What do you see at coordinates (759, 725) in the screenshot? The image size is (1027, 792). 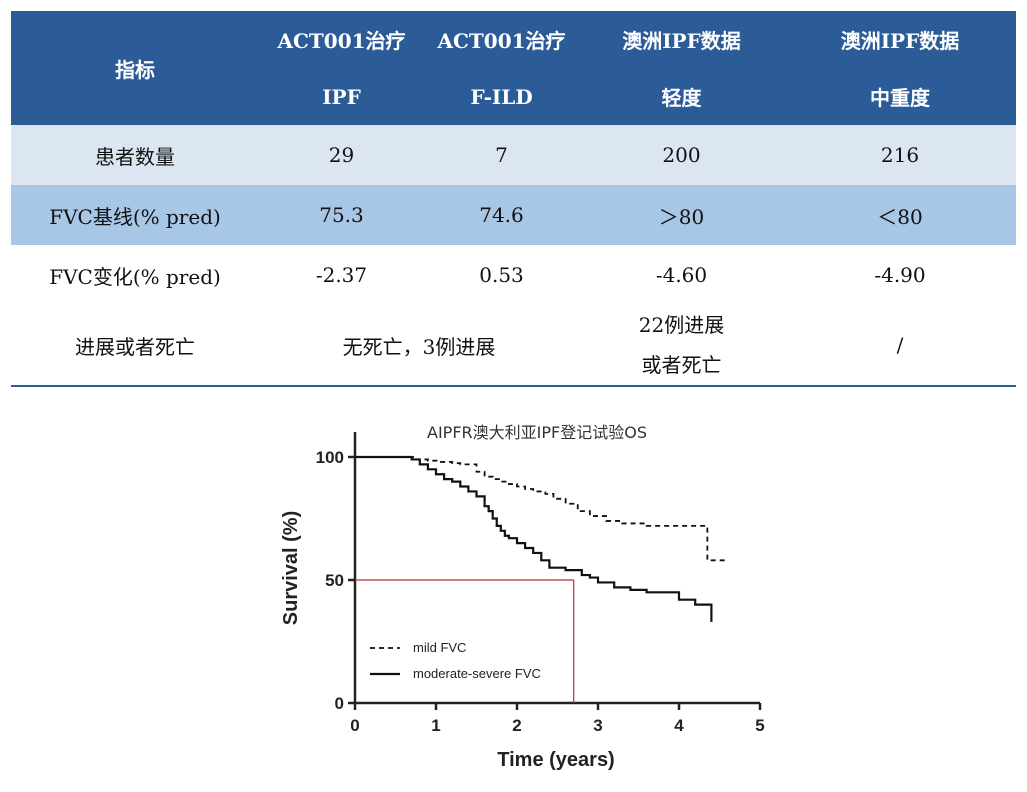 I see `x-tick-label: 5` at bounding box center [759, 725].